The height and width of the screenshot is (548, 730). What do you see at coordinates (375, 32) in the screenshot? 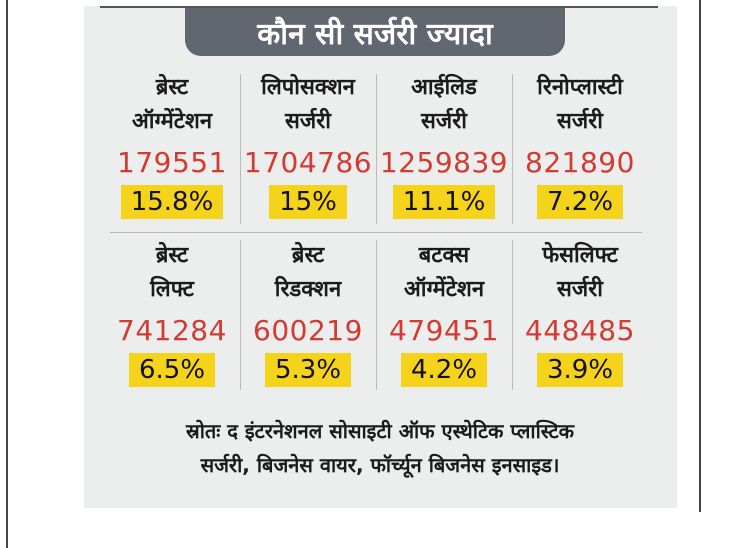
I see `chart-title: कौन सी सर्जरी ज्यादा` at bounding box center [375, 32].